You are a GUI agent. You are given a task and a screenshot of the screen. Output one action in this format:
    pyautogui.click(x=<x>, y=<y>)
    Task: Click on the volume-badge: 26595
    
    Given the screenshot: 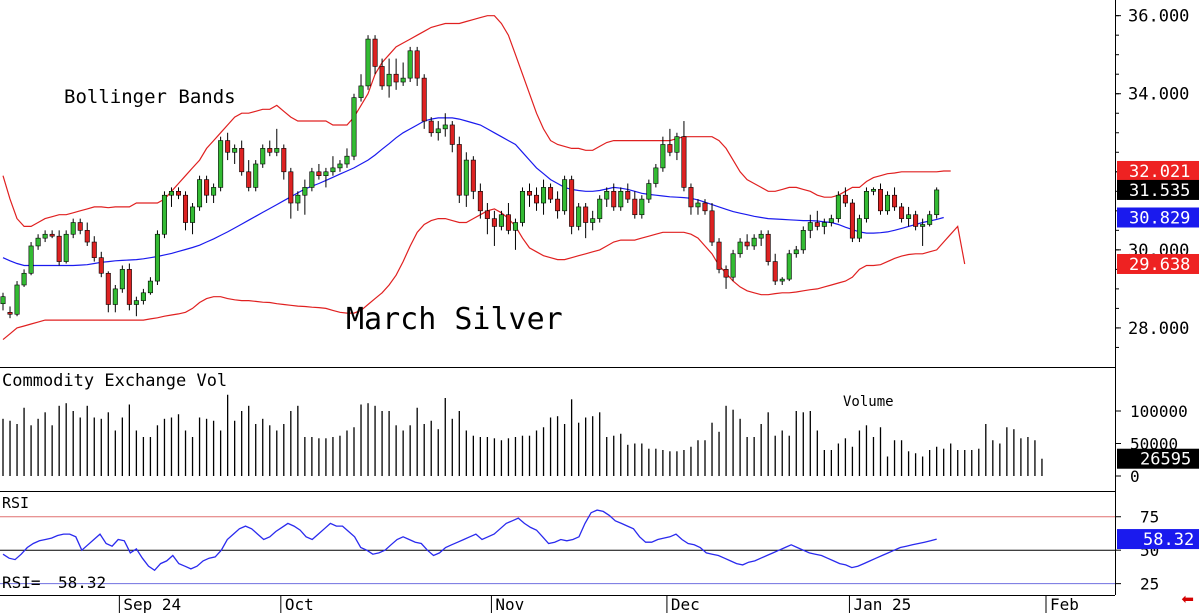 What is the action you would take?
    pyautogui.click(x=1158, y=459)
    